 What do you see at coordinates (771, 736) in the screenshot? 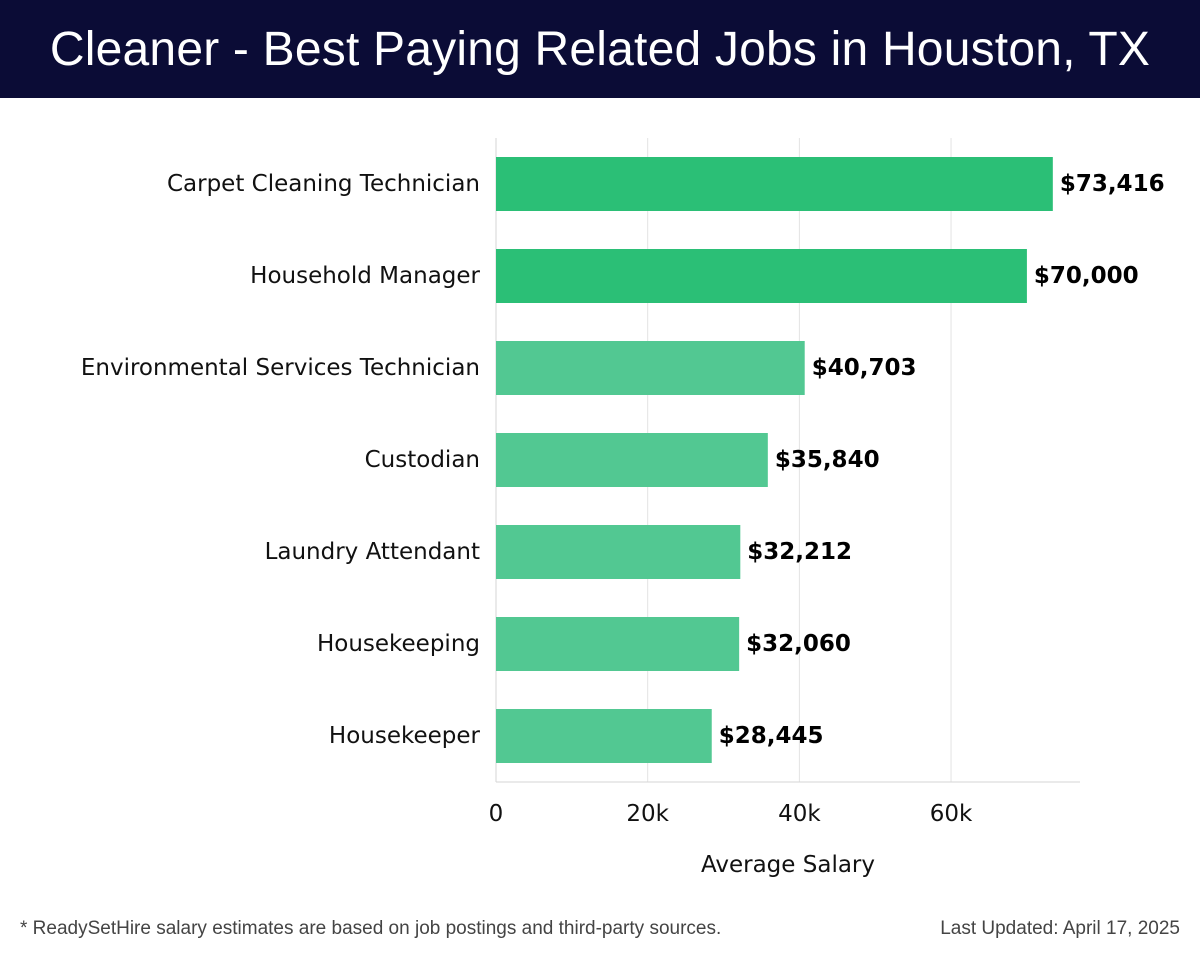
I see `value-label-7: $28,445` at bounding box center [771, 736].